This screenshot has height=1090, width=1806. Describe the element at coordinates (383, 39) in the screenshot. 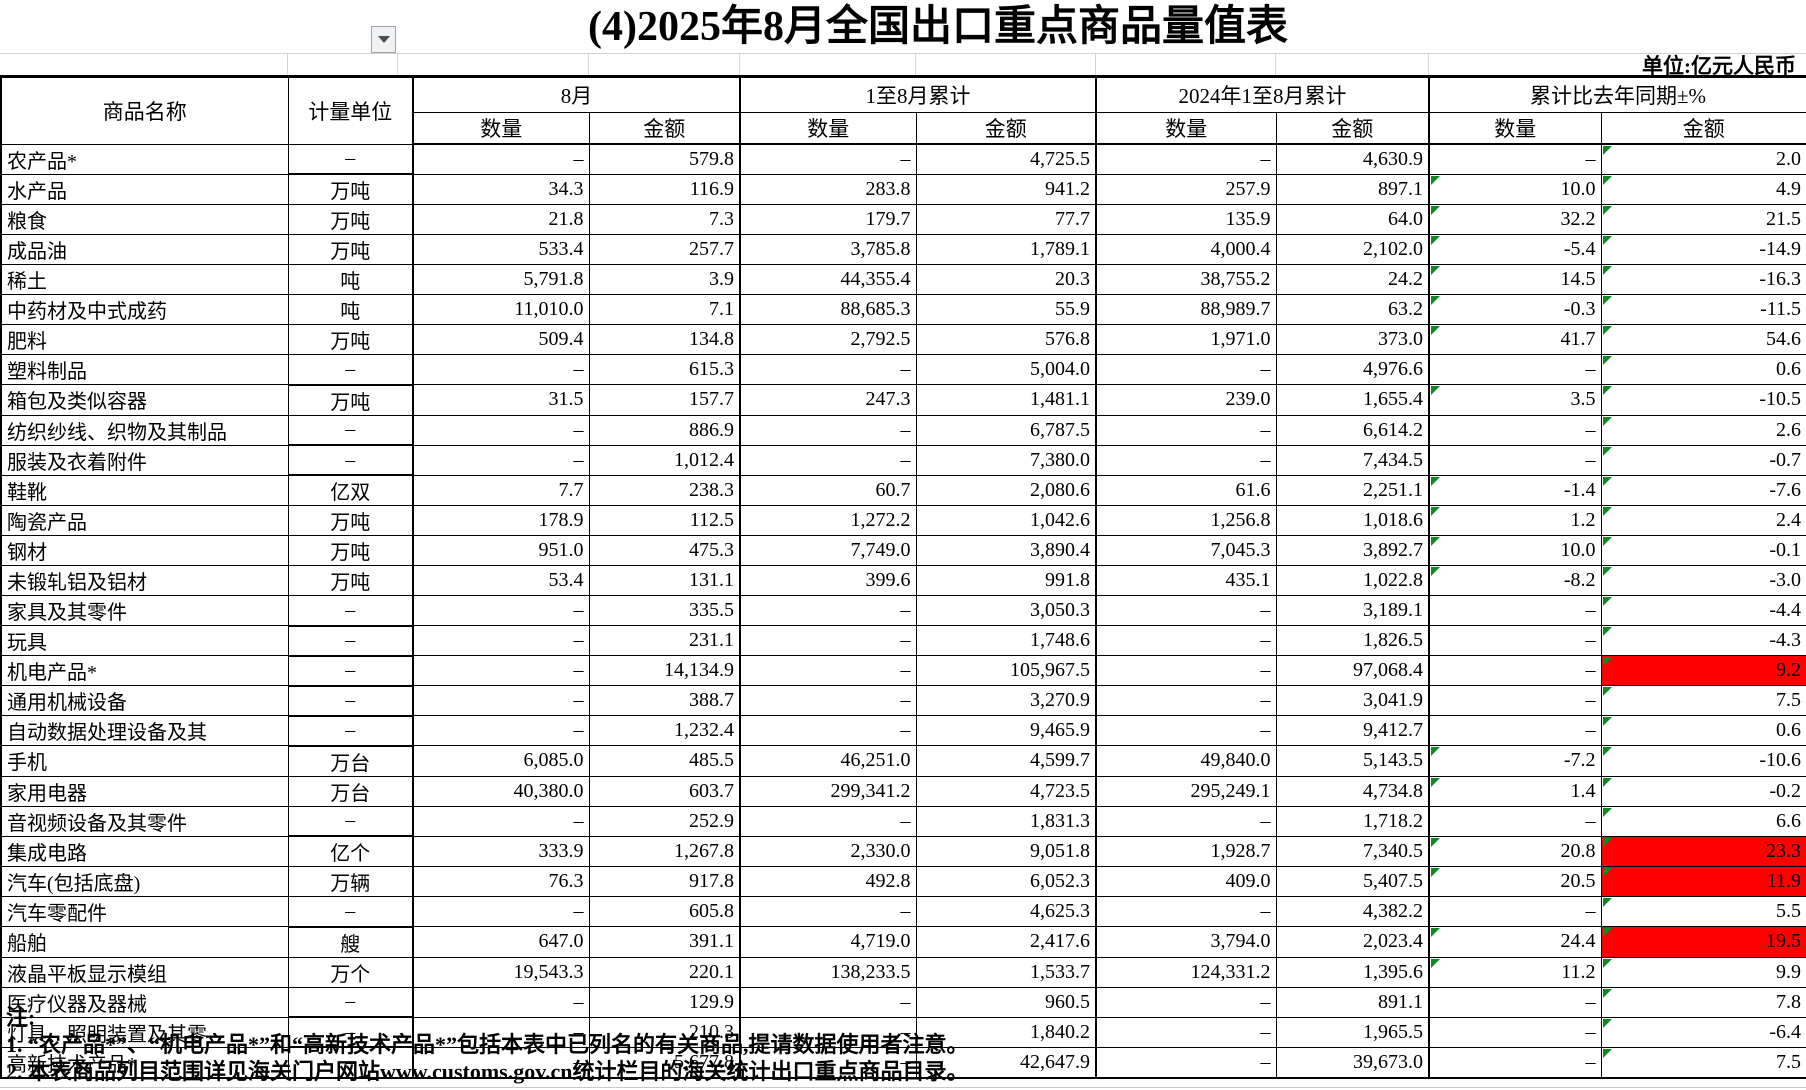

I see `cell-dropdown-button` at that location.